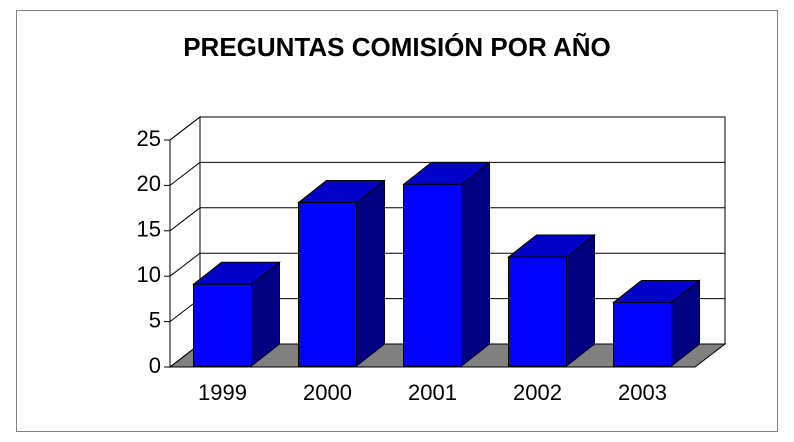  What do you see at coordinates (537, 392) in the screenshot?
I see `x-tick-label: 2002` at bounding box center [537, 392].